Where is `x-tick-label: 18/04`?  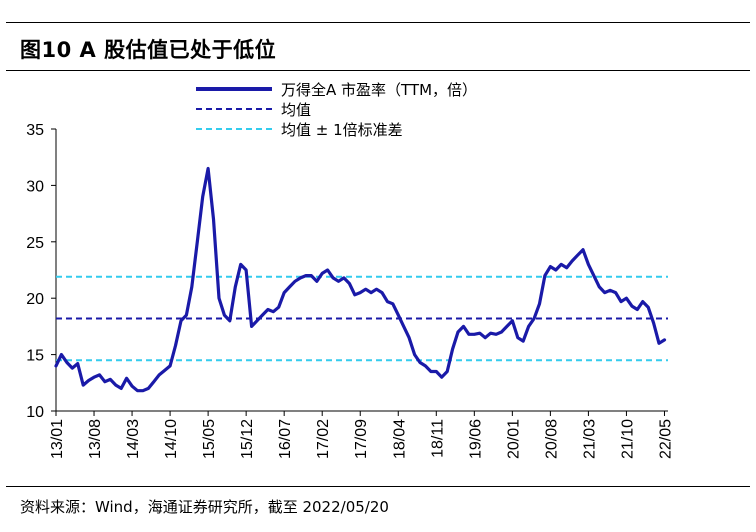 x-tick-label: 18/04 is located at coordinates (399, 439).